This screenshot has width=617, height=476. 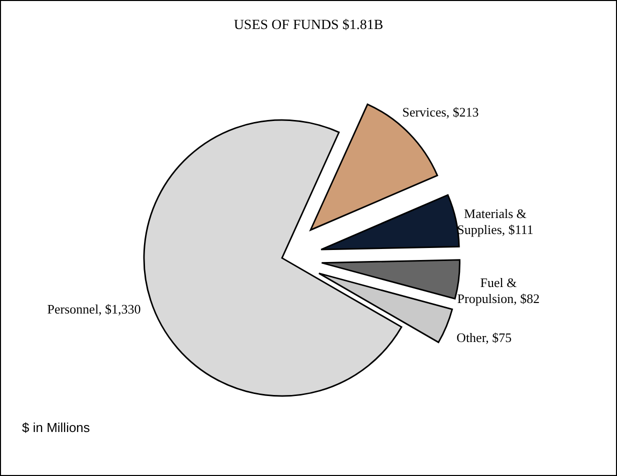 What do you see at coordinates (440, 112) in the screenshot?
I see `slice-label: Services, $213` at bounding box center [440, 112].